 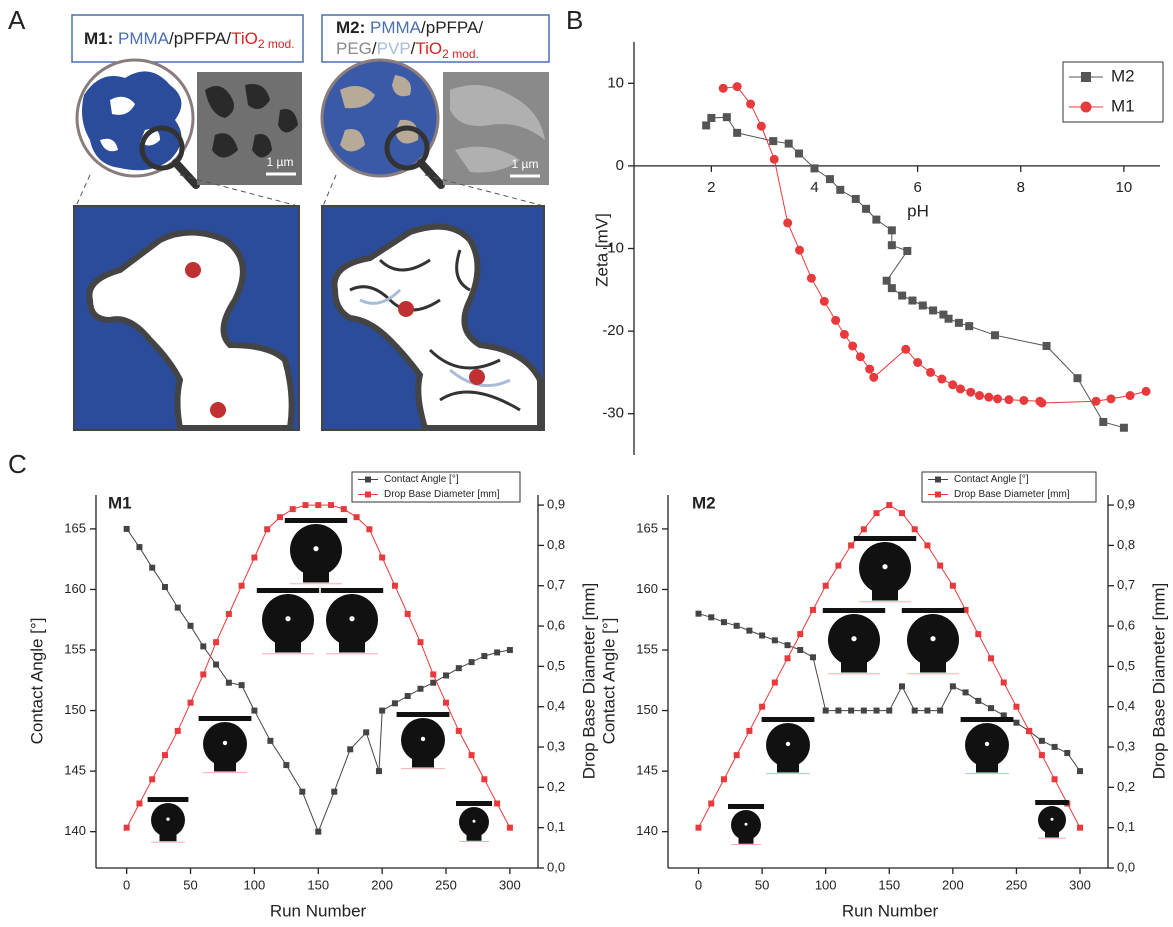 I want to click on y-tick-label: 155, so click(x=75, y=648).